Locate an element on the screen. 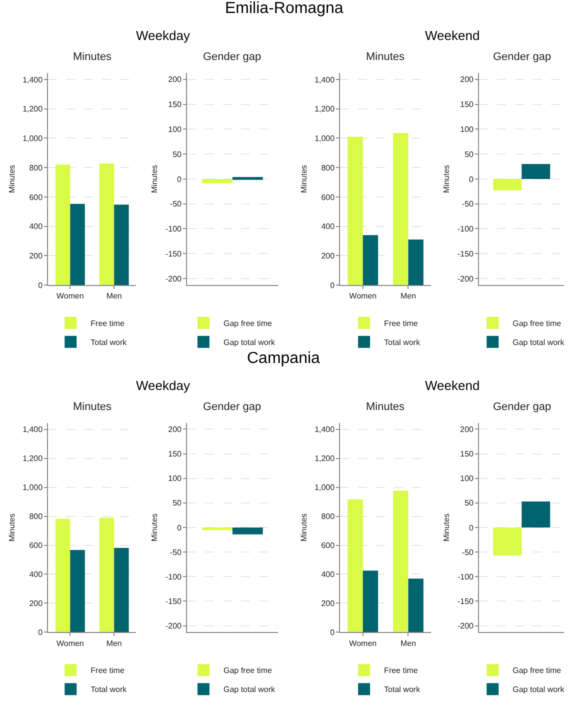  text: Emilia-Romagna is located at coordinates (284, 8).